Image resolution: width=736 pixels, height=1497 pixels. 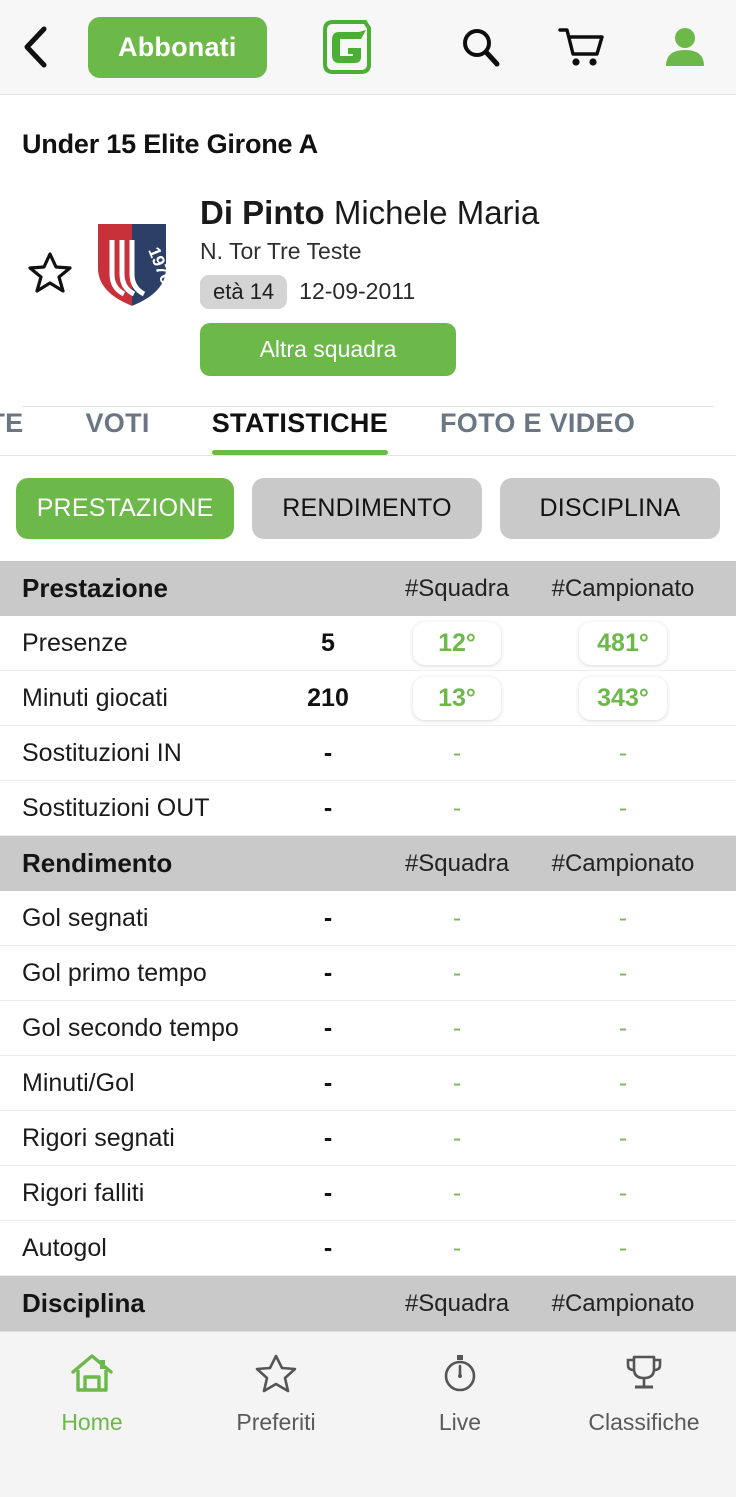 I want to click on player-age-row: età 14 12-09-2011, so click(x=369, y=291).